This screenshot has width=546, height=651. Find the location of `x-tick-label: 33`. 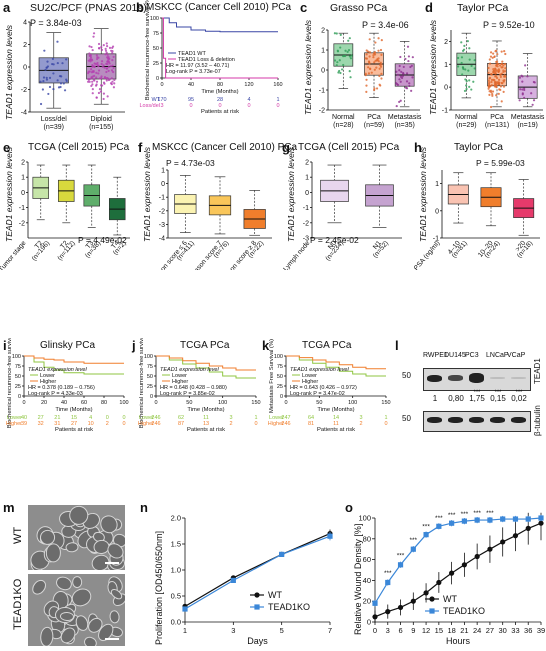

x-tick-label: 33 is located at coordinates (515, 630).